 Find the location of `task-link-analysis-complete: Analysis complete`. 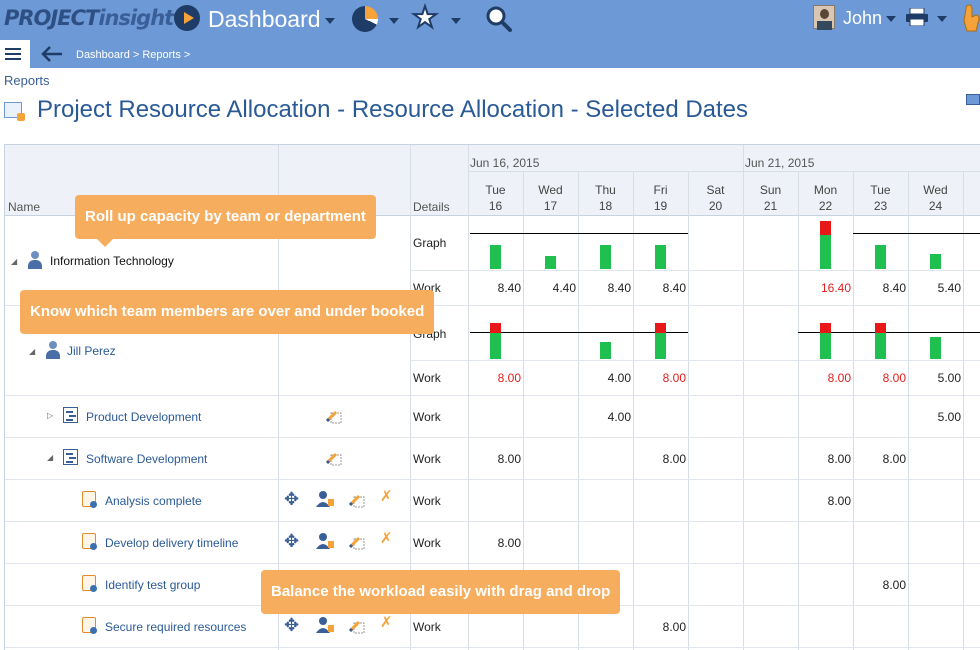

task-link-analysis-complete: Analysis complete is located at coordinates (153, 501).